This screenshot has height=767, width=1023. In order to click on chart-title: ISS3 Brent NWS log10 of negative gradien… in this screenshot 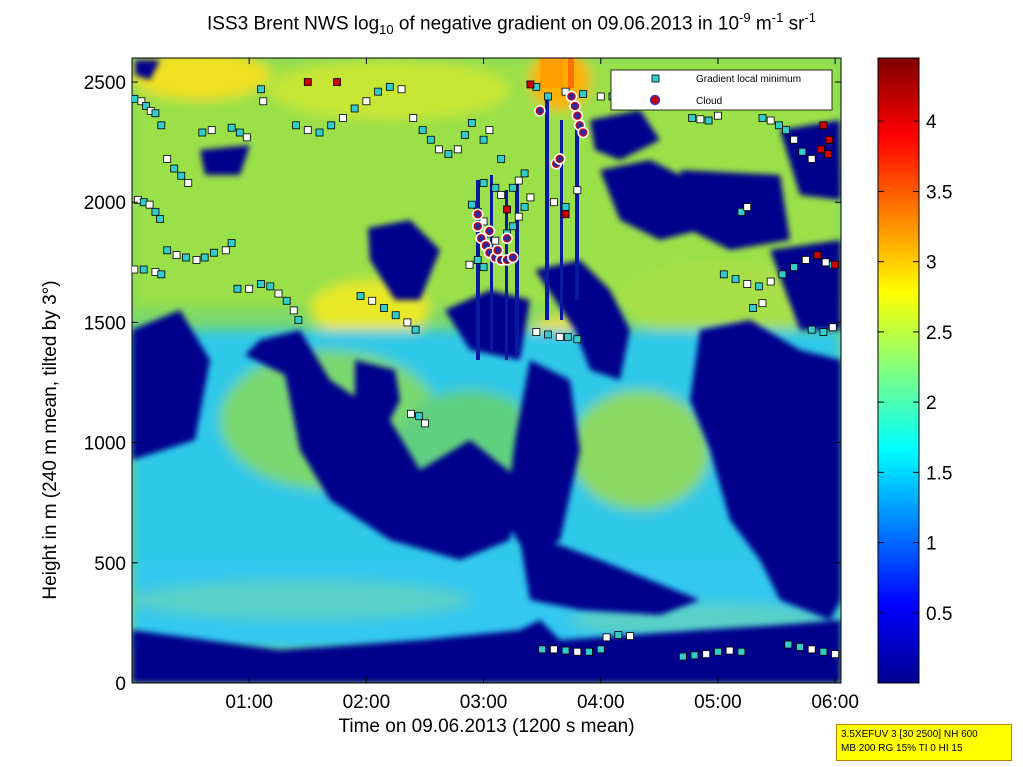, I will do `click(511, 24)`.